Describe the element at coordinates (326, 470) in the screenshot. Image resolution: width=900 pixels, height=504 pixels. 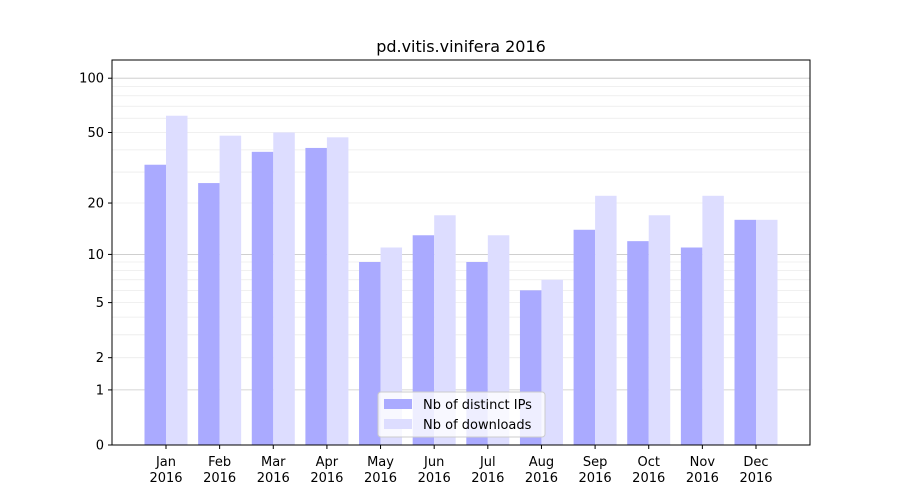
I see `x-tick-label: Apr 2016` at that location.